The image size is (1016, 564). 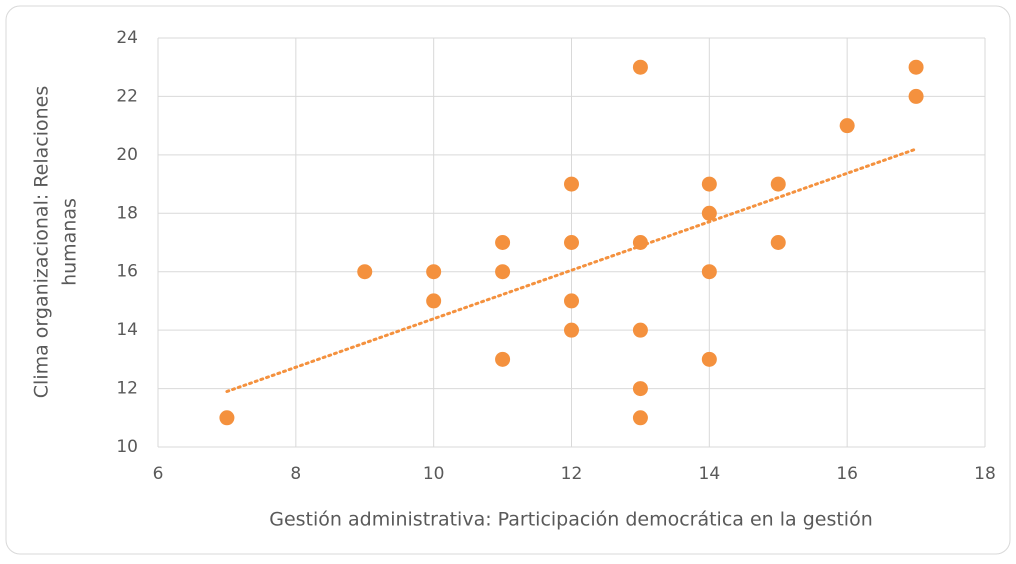 What do you see at coordinates (295, 474) in the screenshot?
I see `x-tick-label: 8` at bounding box center [295, 474].